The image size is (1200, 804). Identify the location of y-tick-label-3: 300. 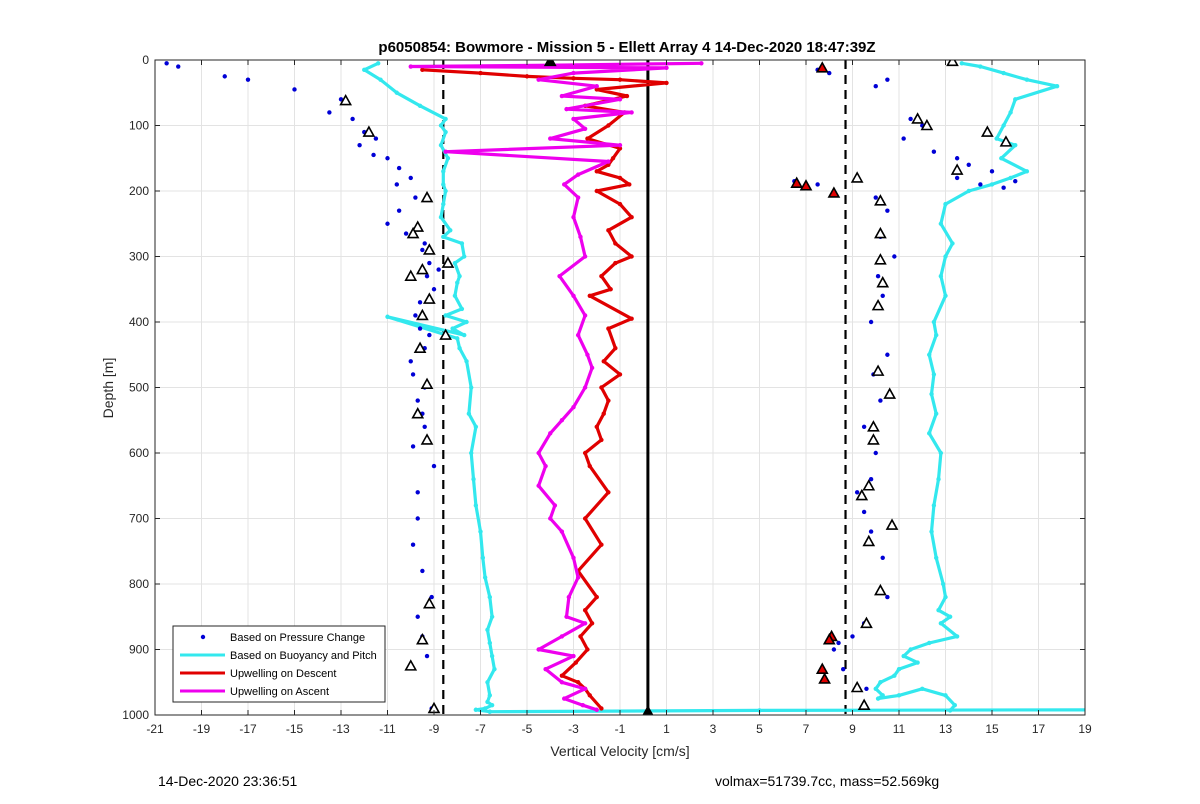
(139, 257).